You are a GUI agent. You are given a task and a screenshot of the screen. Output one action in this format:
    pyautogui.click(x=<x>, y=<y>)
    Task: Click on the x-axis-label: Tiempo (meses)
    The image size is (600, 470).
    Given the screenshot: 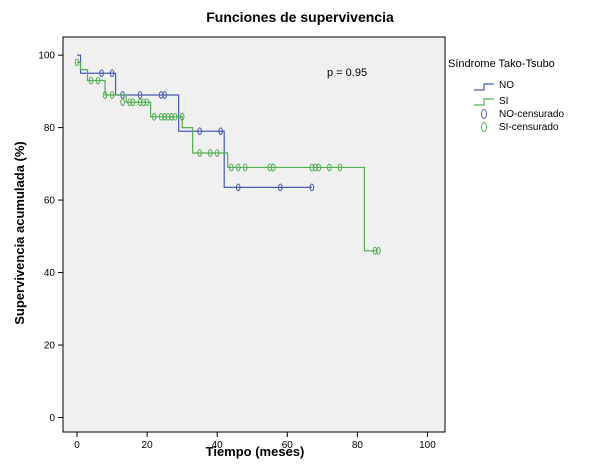 What is the action you would take?
    pyautogui.click(x=255, y=451)
    